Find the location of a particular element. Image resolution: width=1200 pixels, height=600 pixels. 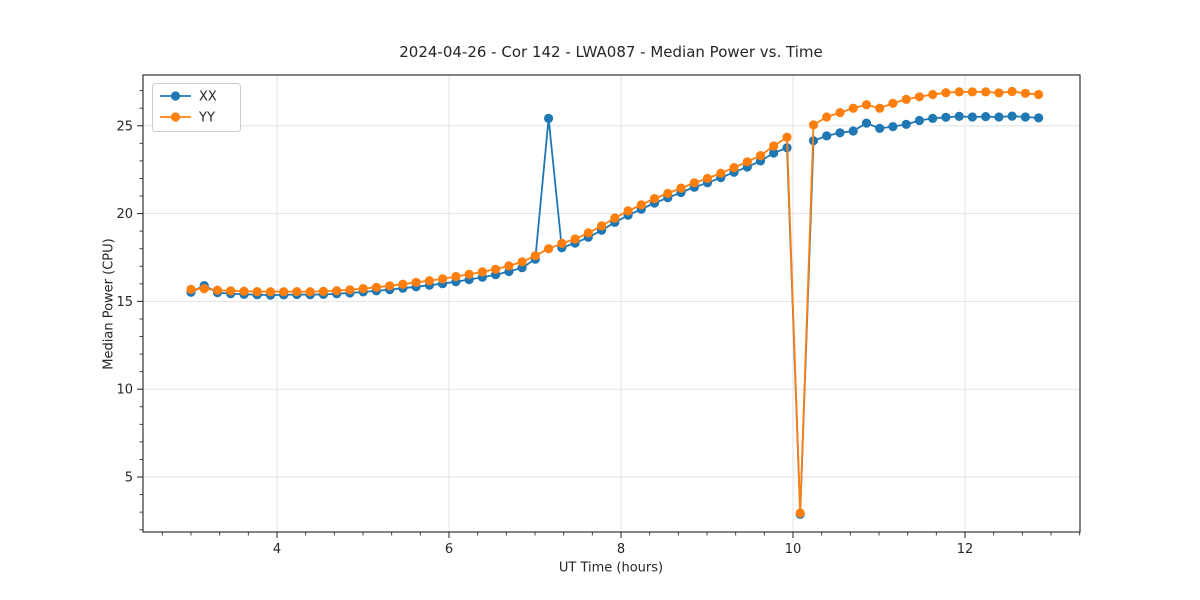

x-tick-label: 4 is located at coordinates (277, 549).